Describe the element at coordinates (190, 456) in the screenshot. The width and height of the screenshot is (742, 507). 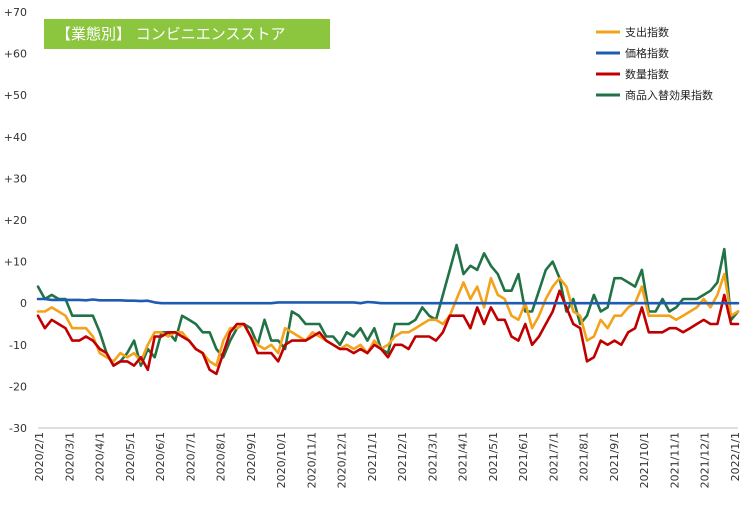
I see `x-tick-label: 2020/7/1` at that location.